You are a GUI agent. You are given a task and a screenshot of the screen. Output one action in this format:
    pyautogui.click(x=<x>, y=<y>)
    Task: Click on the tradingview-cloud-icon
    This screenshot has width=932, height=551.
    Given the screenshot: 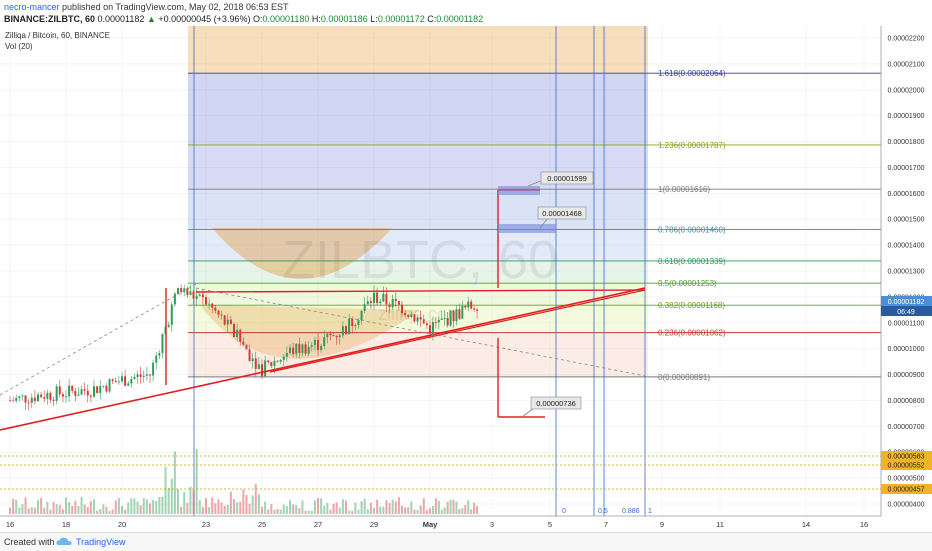 What is the action you would take?
    pyautogui.click(x=64, y=541)
    